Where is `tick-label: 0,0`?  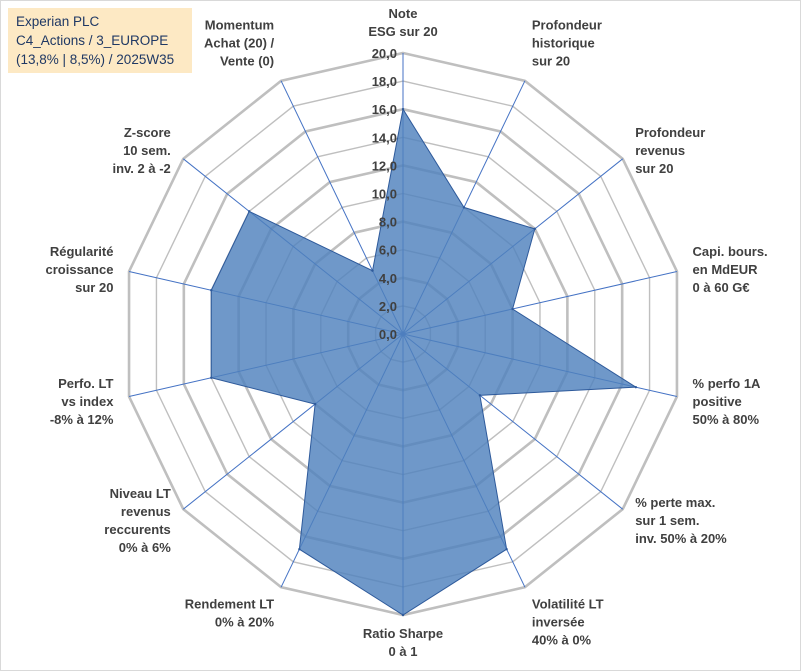
tick-label: 0,0 is located at coordinates (388, 334).